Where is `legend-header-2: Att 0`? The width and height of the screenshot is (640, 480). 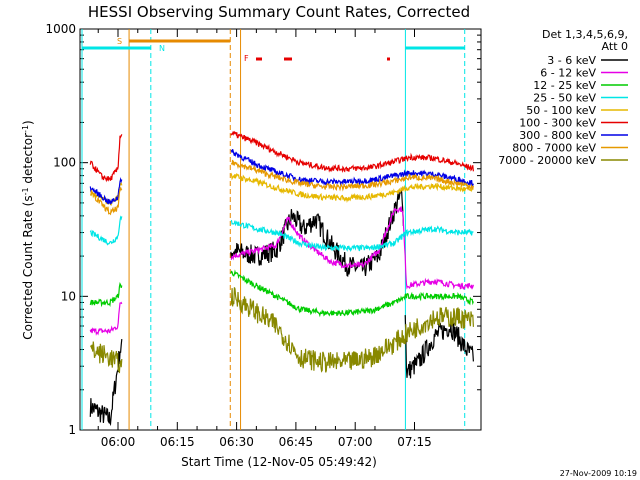 legend-header-2: Att 0 is located at coordinates (615, 46).